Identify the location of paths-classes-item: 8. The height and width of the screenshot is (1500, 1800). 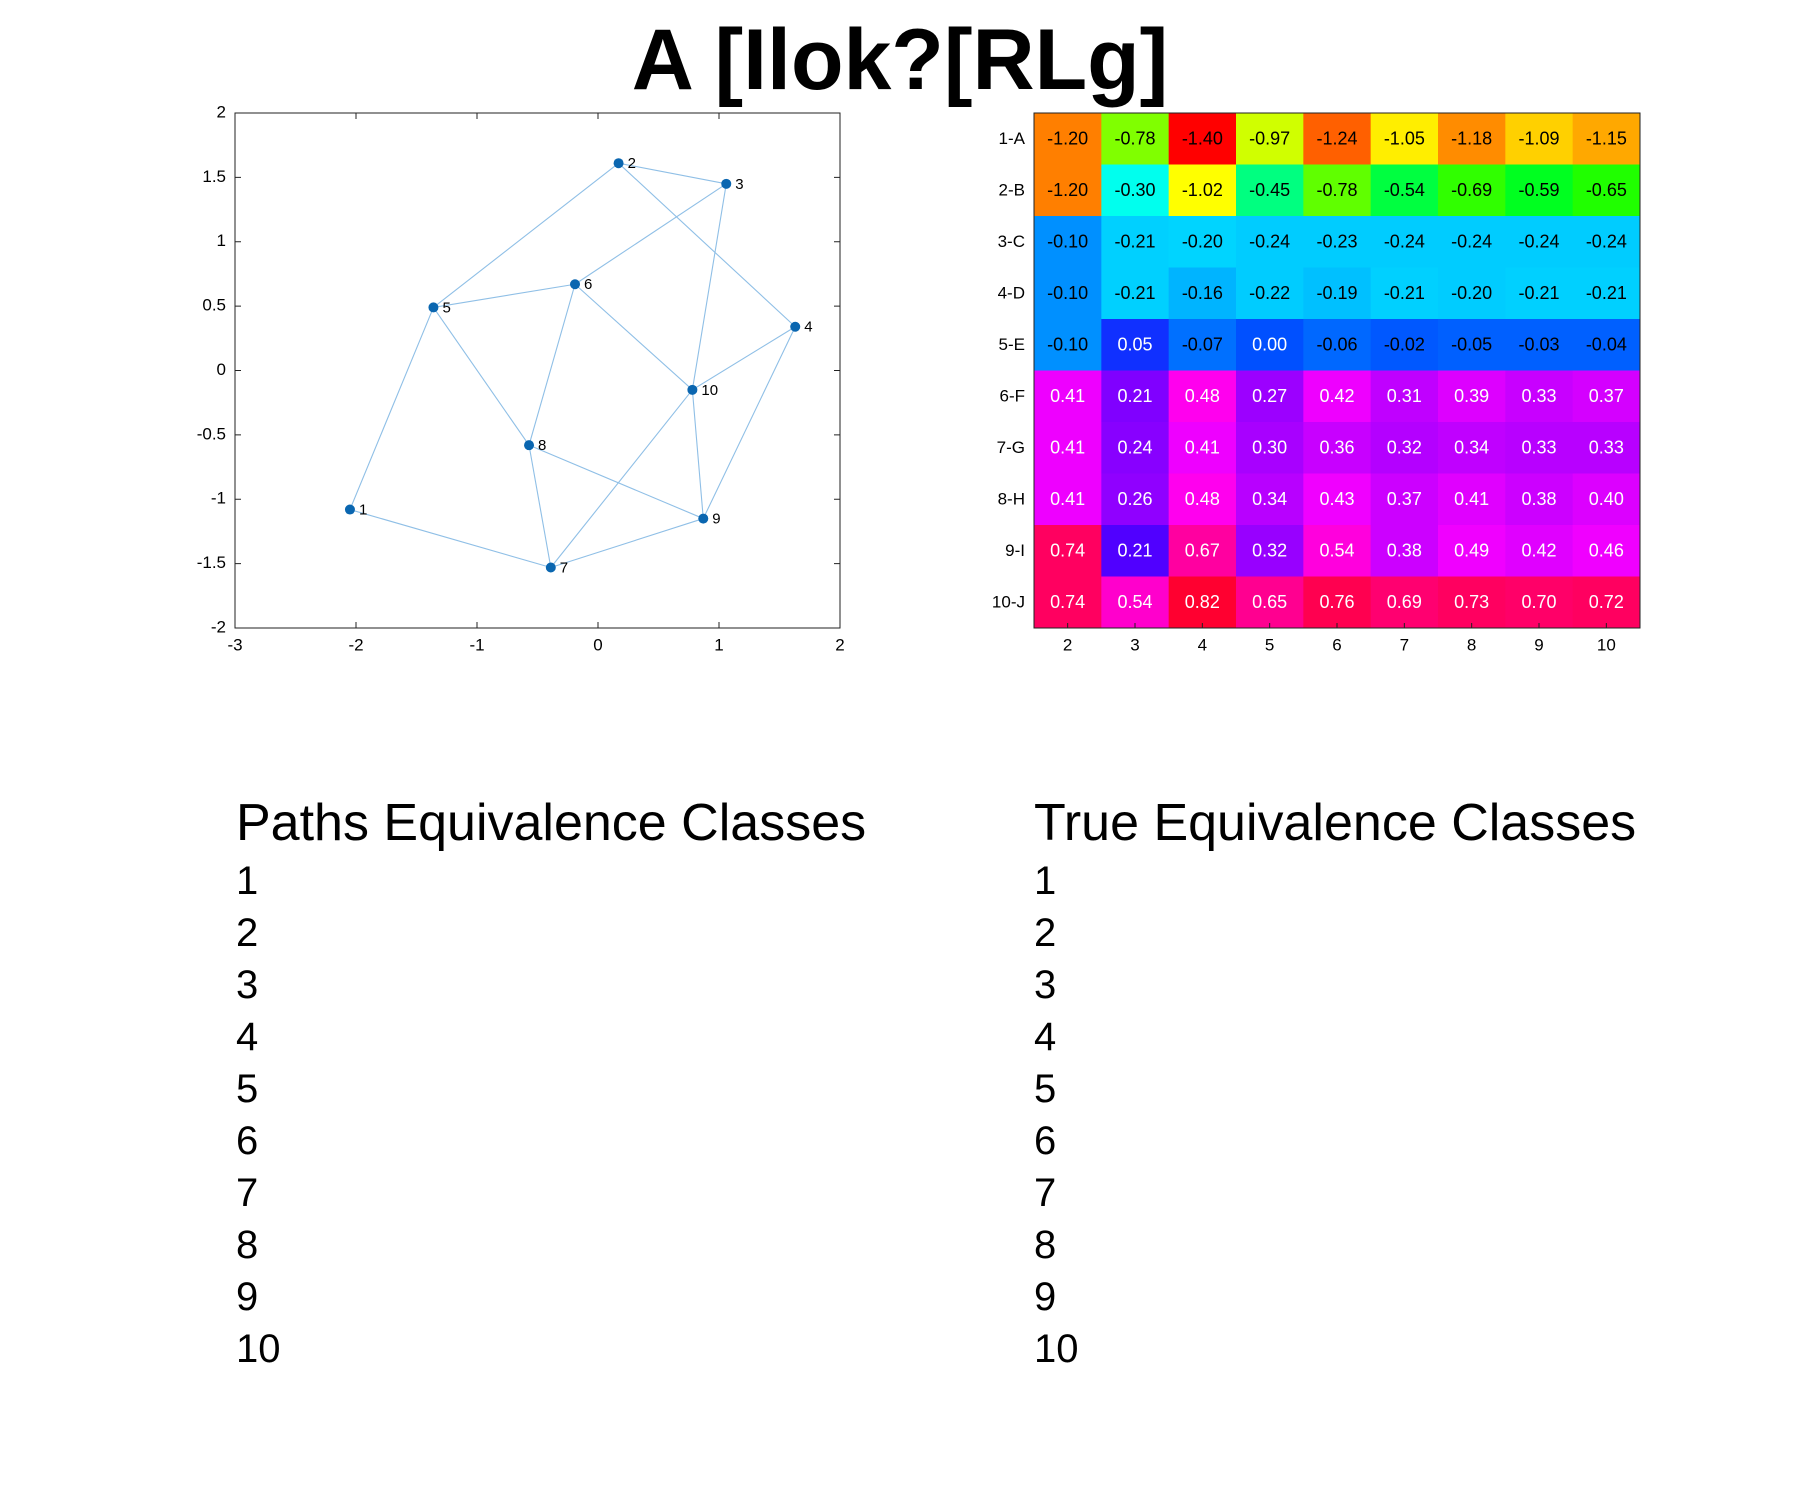
(247, 1245).